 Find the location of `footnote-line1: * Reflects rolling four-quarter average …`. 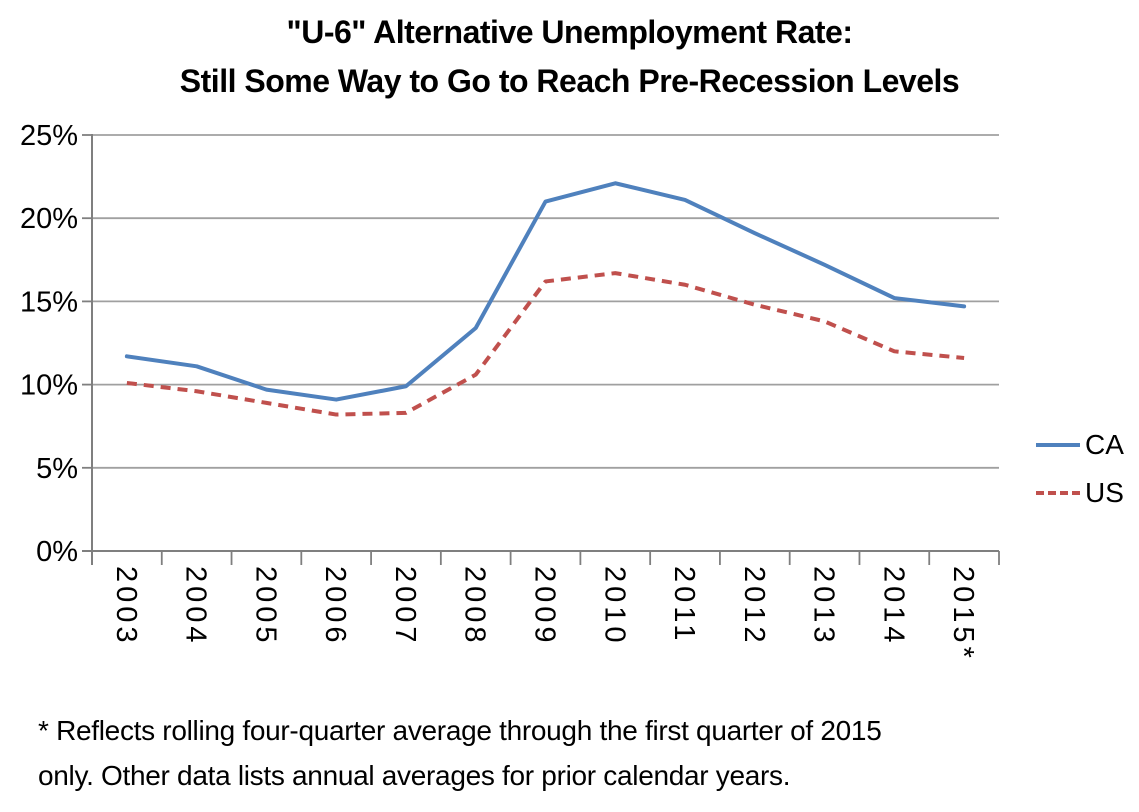

footnote-line1: * Reflects rolling four-quarter average … is located at coordinates (460, 730).